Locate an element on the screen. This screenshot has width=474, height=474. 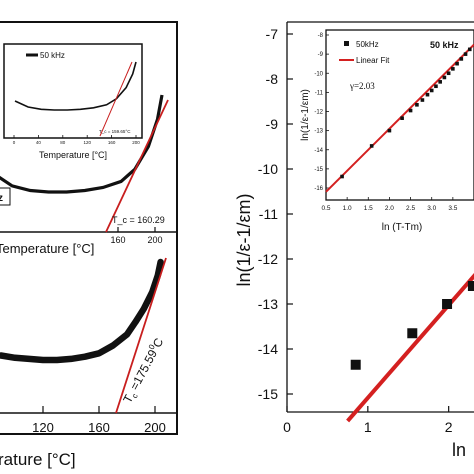
right-y-tick-label: -7 is located at coordinates (272, 34).